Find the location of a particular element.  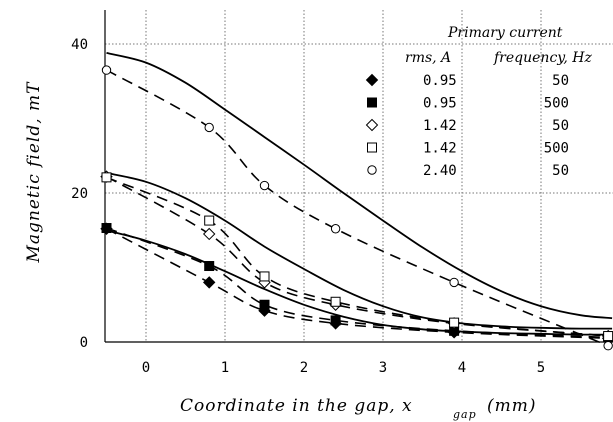

y-tick-labels: 0 20 40 is located at coordinates (79, 194).